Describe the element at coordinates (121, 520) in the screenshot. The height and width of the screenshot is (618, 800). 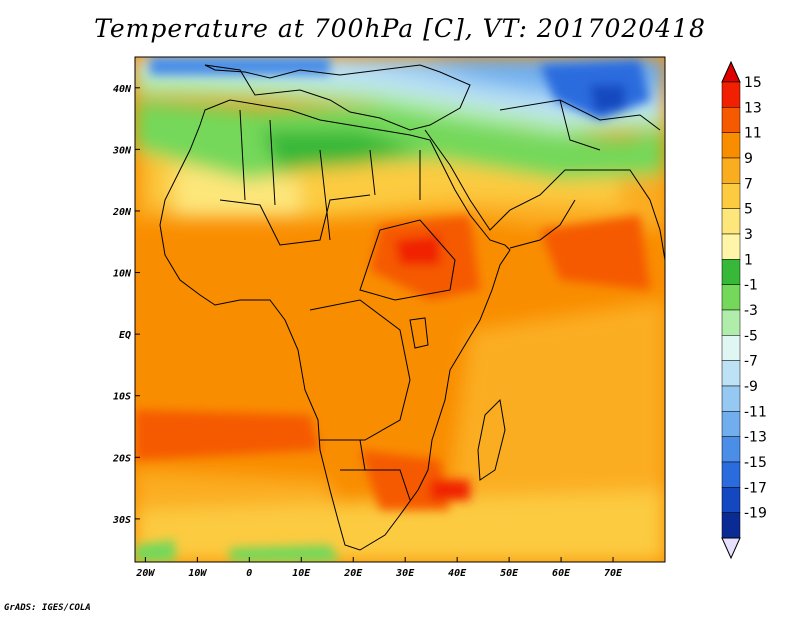
I see `lat-tick-label: 30S` at that location.